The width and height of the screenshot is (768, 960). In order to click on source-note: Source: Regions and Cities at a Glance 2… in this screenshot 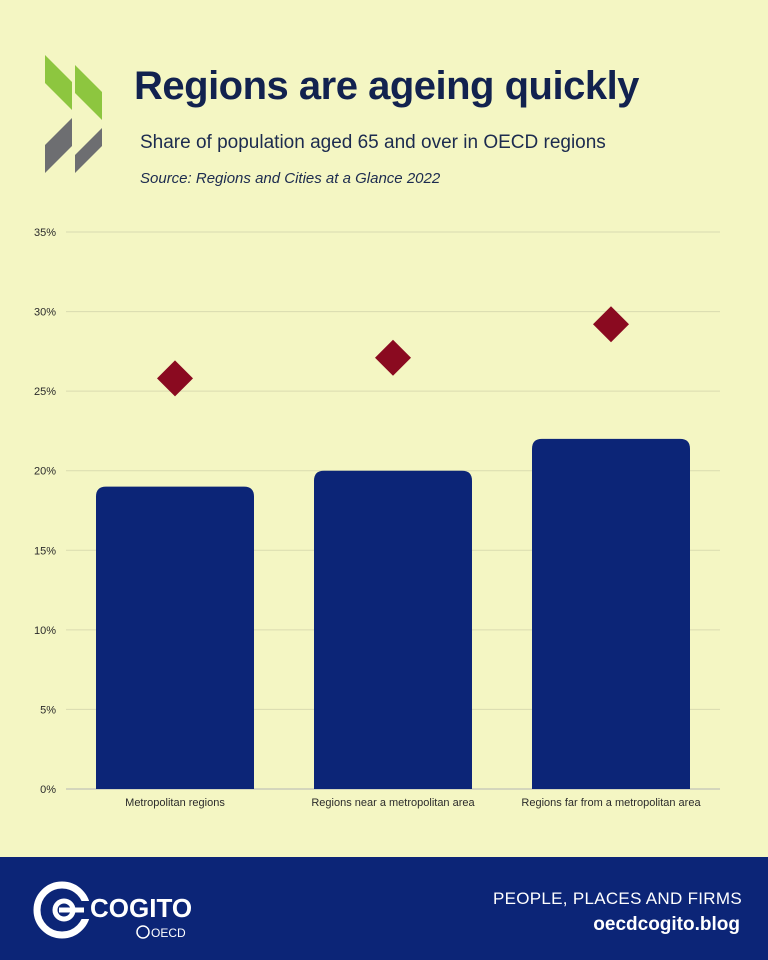, I will do `click(290, 178)`.